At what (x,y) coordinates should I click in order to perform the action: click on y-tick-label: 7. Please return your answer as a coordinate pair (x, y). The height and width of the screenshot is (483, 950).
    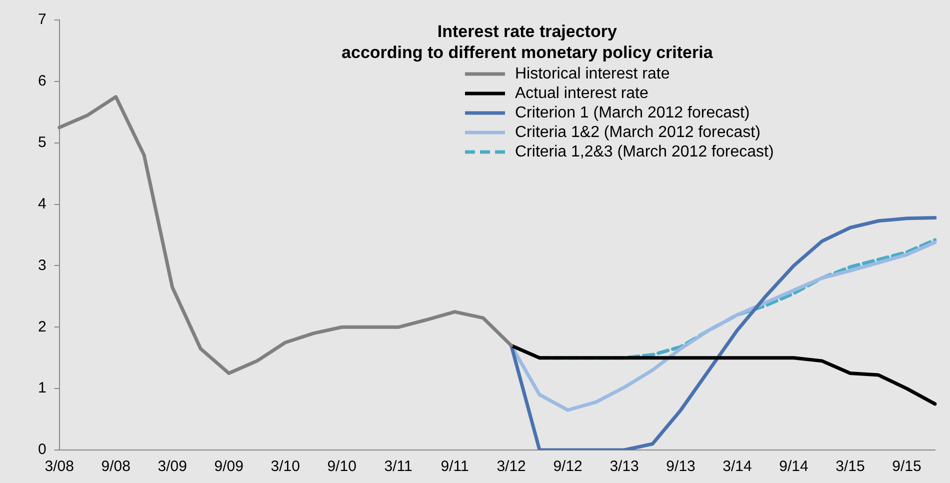
    Looking at the image, I should click on (42, 19).